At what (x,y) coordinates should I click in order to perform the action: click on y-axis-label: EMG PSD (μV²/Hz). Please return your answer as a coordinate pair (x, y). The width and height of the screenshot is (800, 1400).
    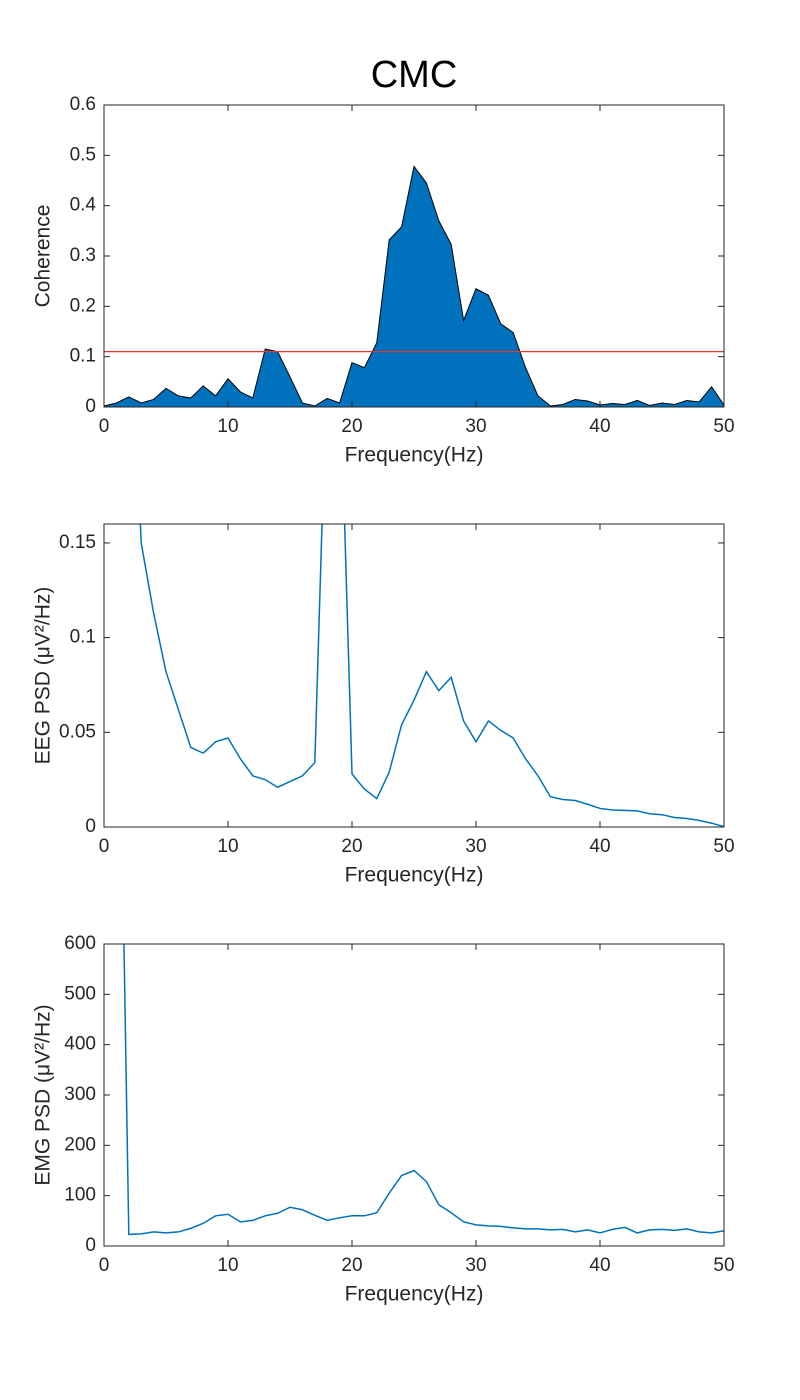
    Looking at the image, I should click on (43, 1094).